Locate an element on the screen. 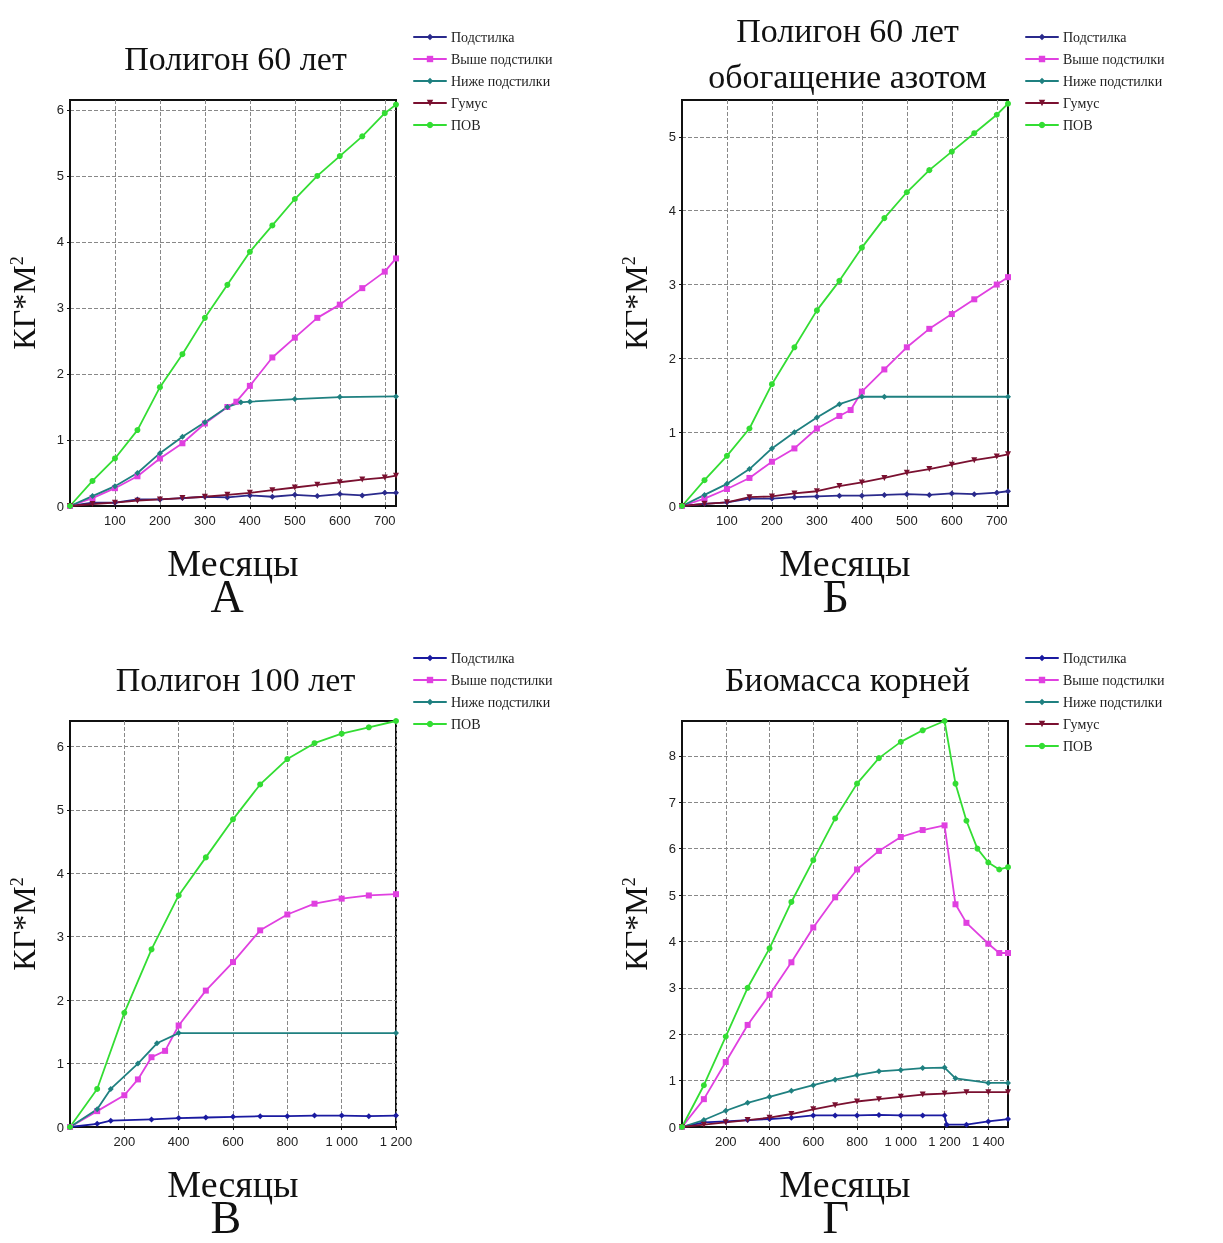 The image size is (1223, 1243). chart-title: Биомасса корней is located at coordinates (847, 679).